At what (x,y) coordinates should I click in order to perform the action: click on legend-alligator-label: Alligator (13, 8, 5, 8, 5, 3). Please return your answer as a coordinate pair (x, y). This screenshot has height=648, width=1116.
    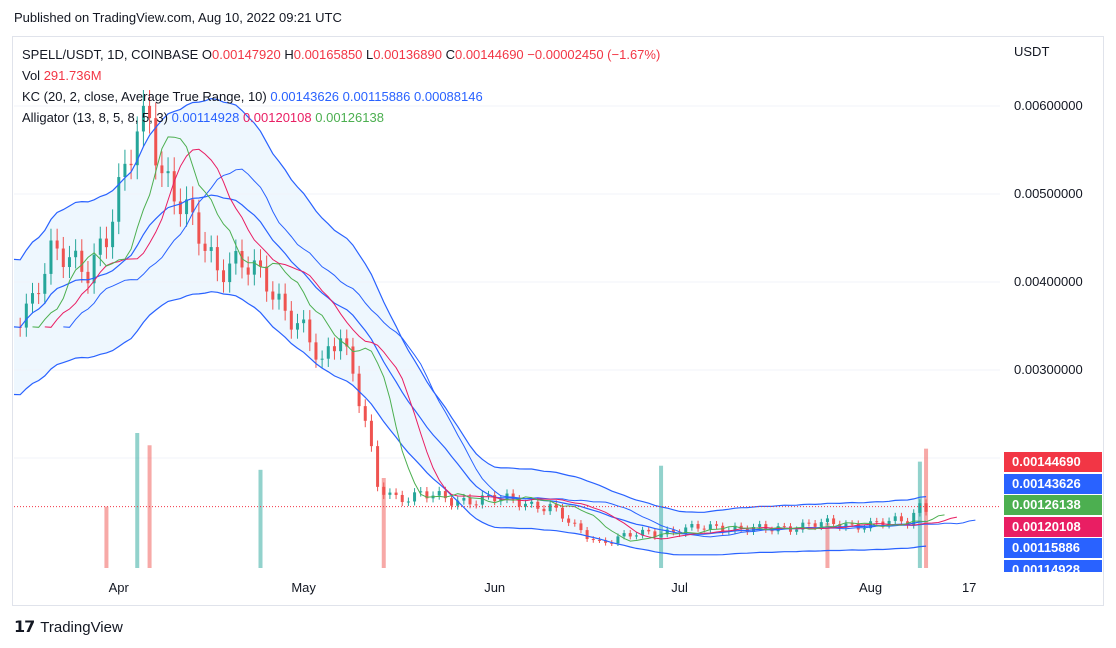
    Looking at the image, I should click on (95, 117).